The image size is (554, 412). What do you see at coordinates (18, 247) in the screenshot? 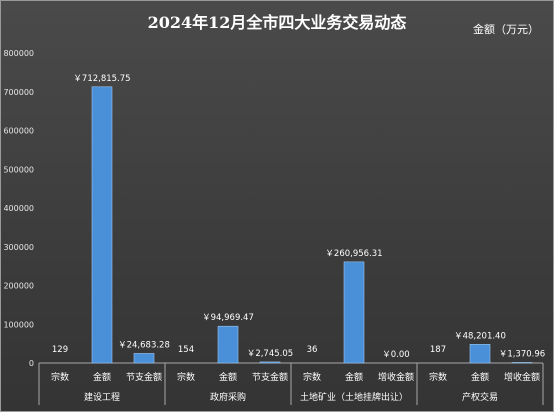
I see `y-tick-label-3: 300000` at bounding box center [18, 247].